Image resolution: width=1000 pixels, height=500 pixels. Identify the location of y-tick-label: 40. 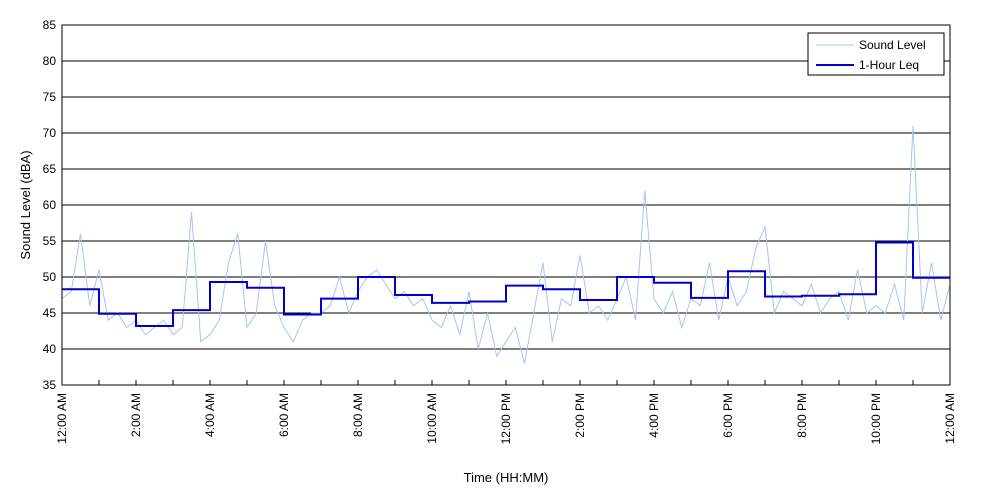
(50, 349).